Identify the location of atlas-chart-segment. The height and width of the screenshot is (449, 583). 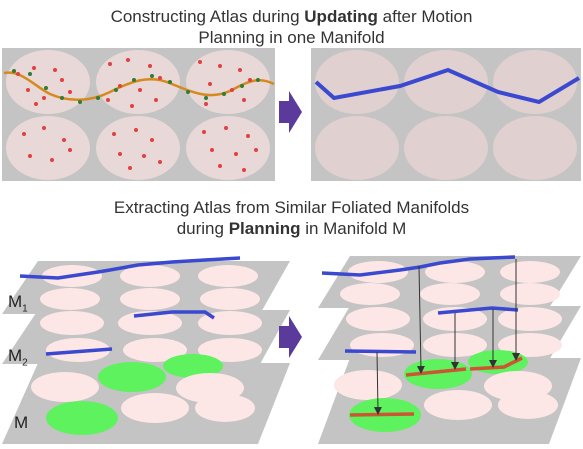
(79, 351).